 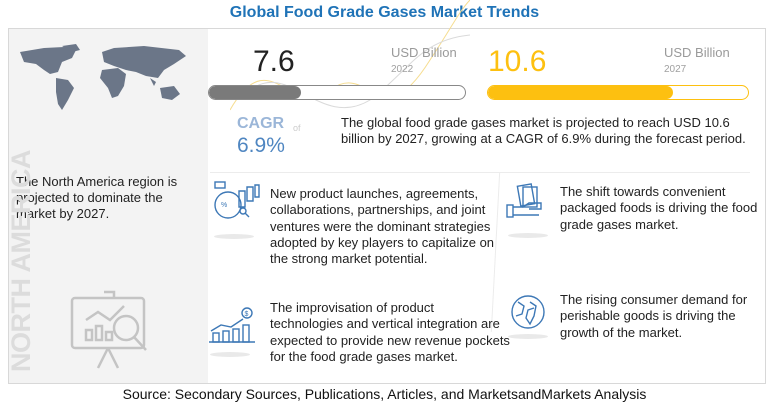 What do you see at coordinates (528, 312) in the screenshot?
I see `globe-icon` at bounding box center [528, 312].